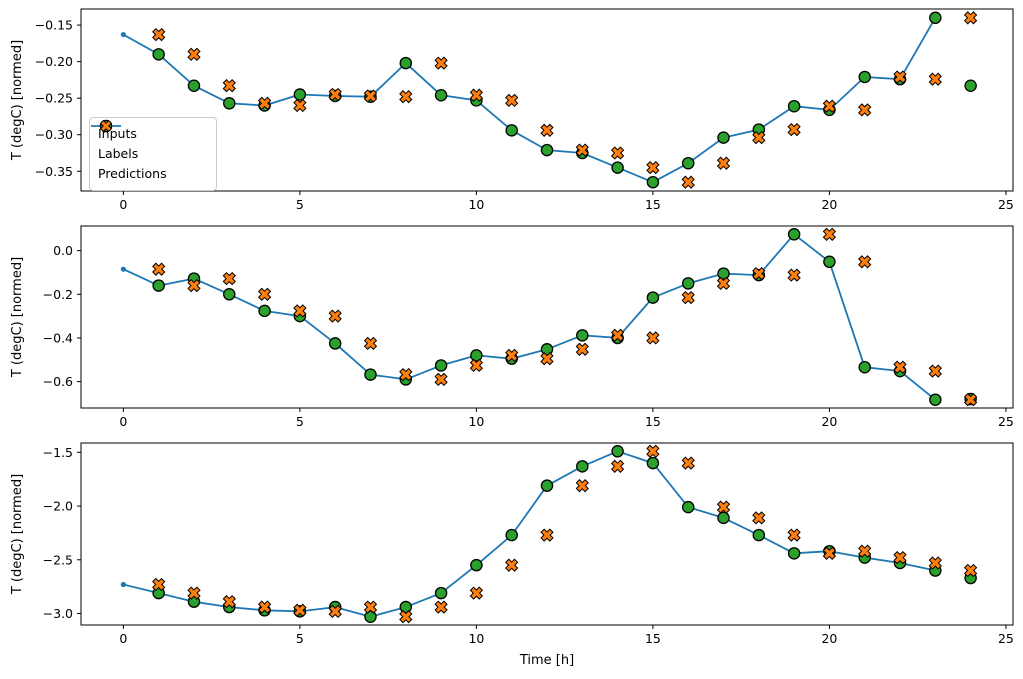  Describe the element at coordinates (123, 638) in the screenshot. I see `x-tick-label: 0` at that location.